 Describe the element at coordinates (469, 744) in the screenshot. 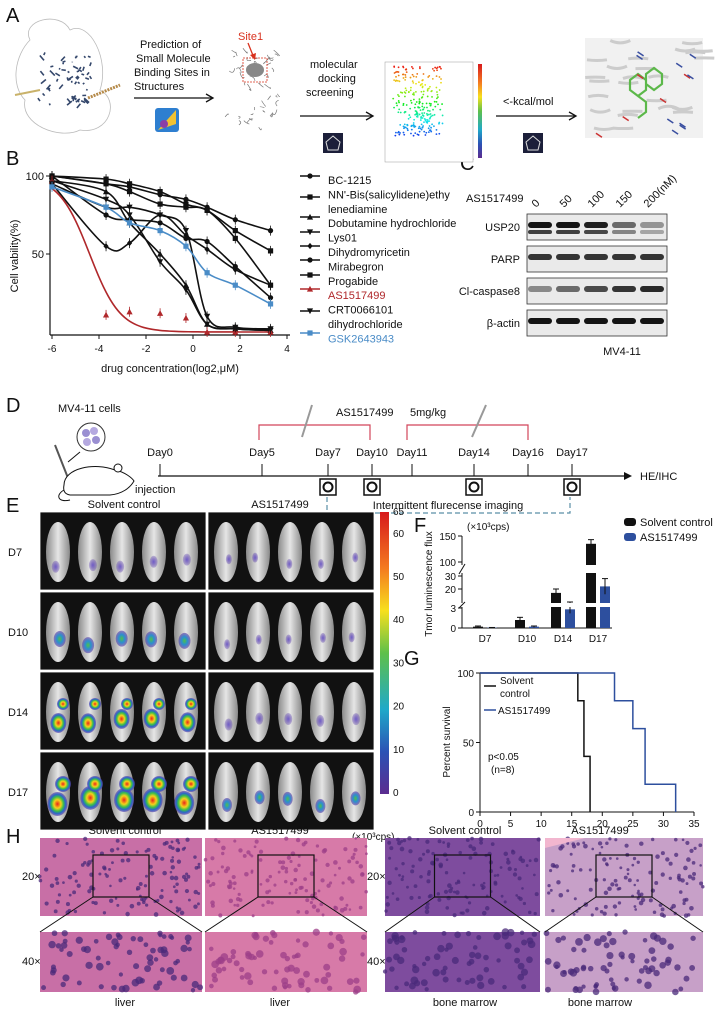

I see `g-y-tick-label: 50` at that location.